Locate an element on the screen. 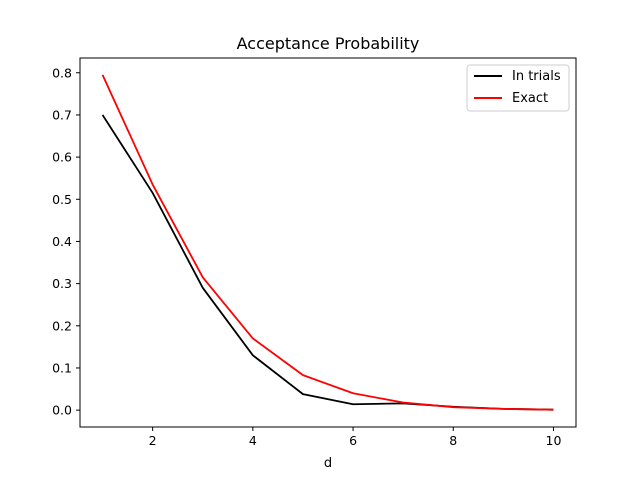  y-tick-label: 0.8 is located at coordinates (62, 72).